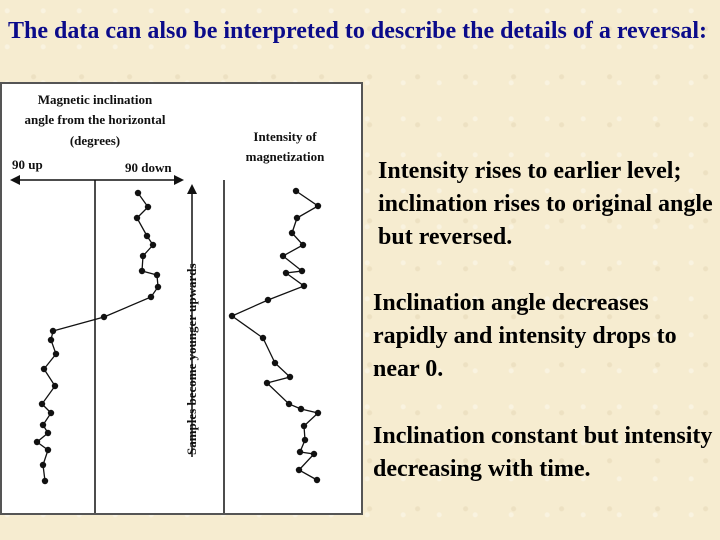  I want to click on left-arrowhead, so click(15, 180).